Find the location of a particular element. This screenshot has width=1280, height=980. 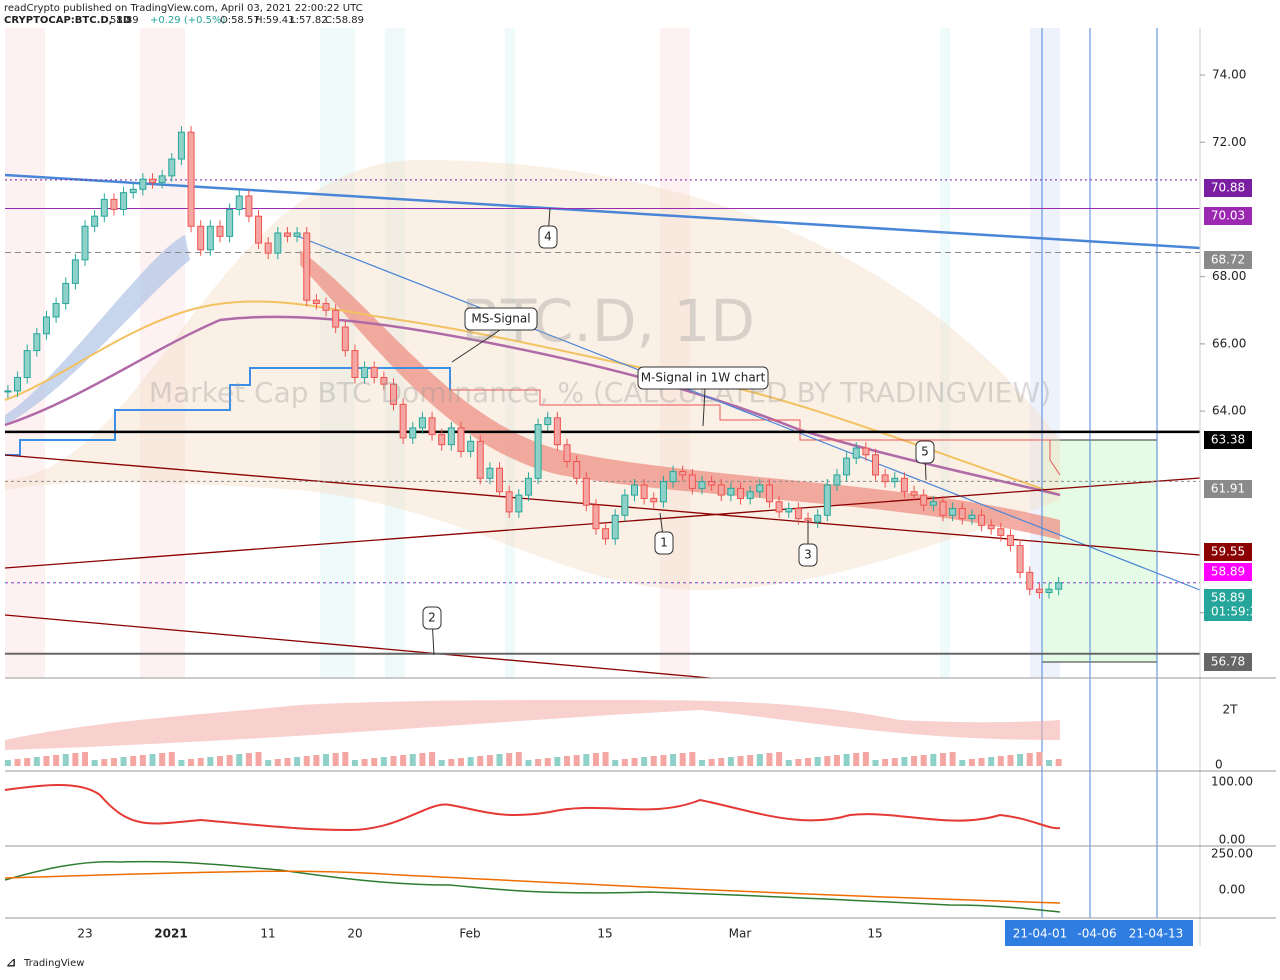

ohlc-close: C:58.89 is located at coordinates (344, 20).